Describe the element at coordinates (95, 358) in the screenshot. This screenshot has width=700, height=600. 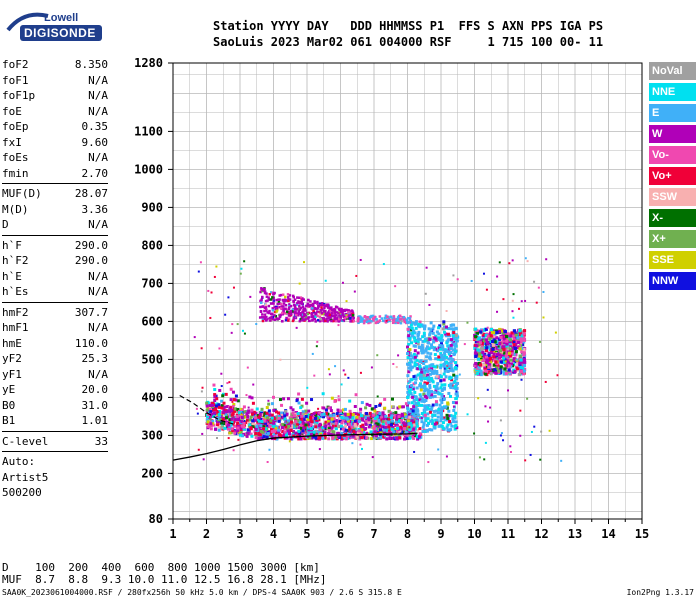
I see `param-value: 25.3` at that location.